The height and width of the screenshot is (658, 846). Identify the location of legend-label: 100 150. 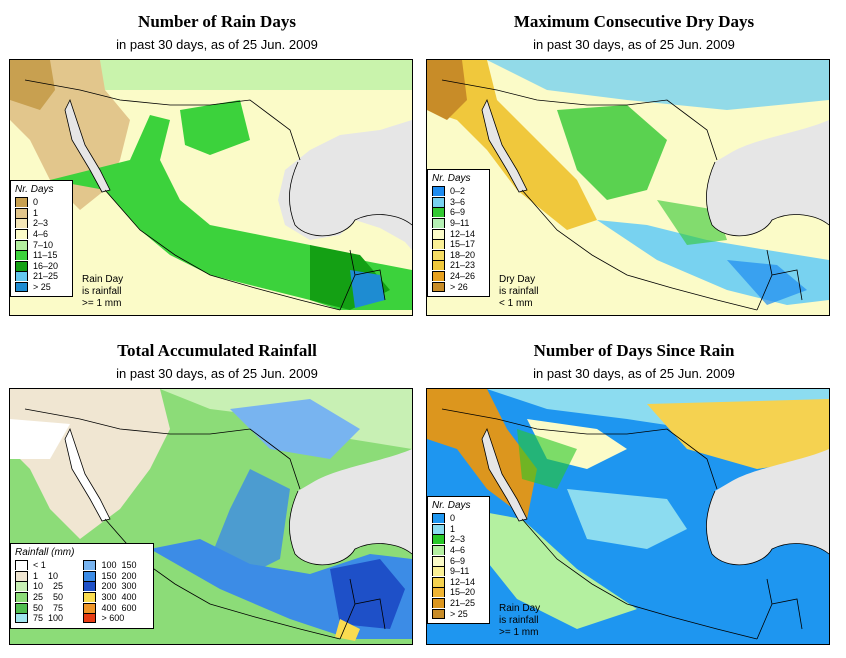
(119, 565).